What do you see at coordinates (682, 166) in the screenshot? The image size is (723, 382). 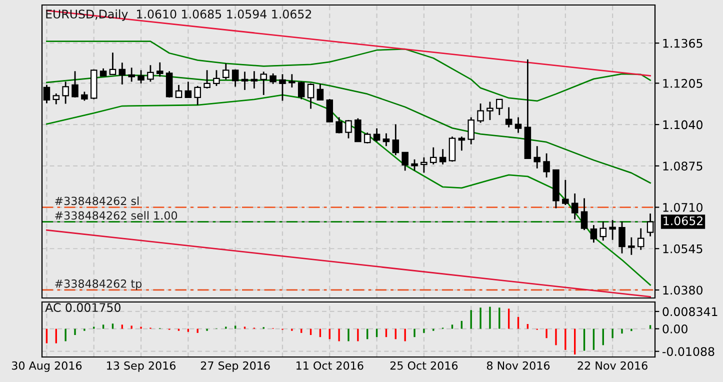 I see `y-tick-label: 1.0875` at bounding box center [682, 166].